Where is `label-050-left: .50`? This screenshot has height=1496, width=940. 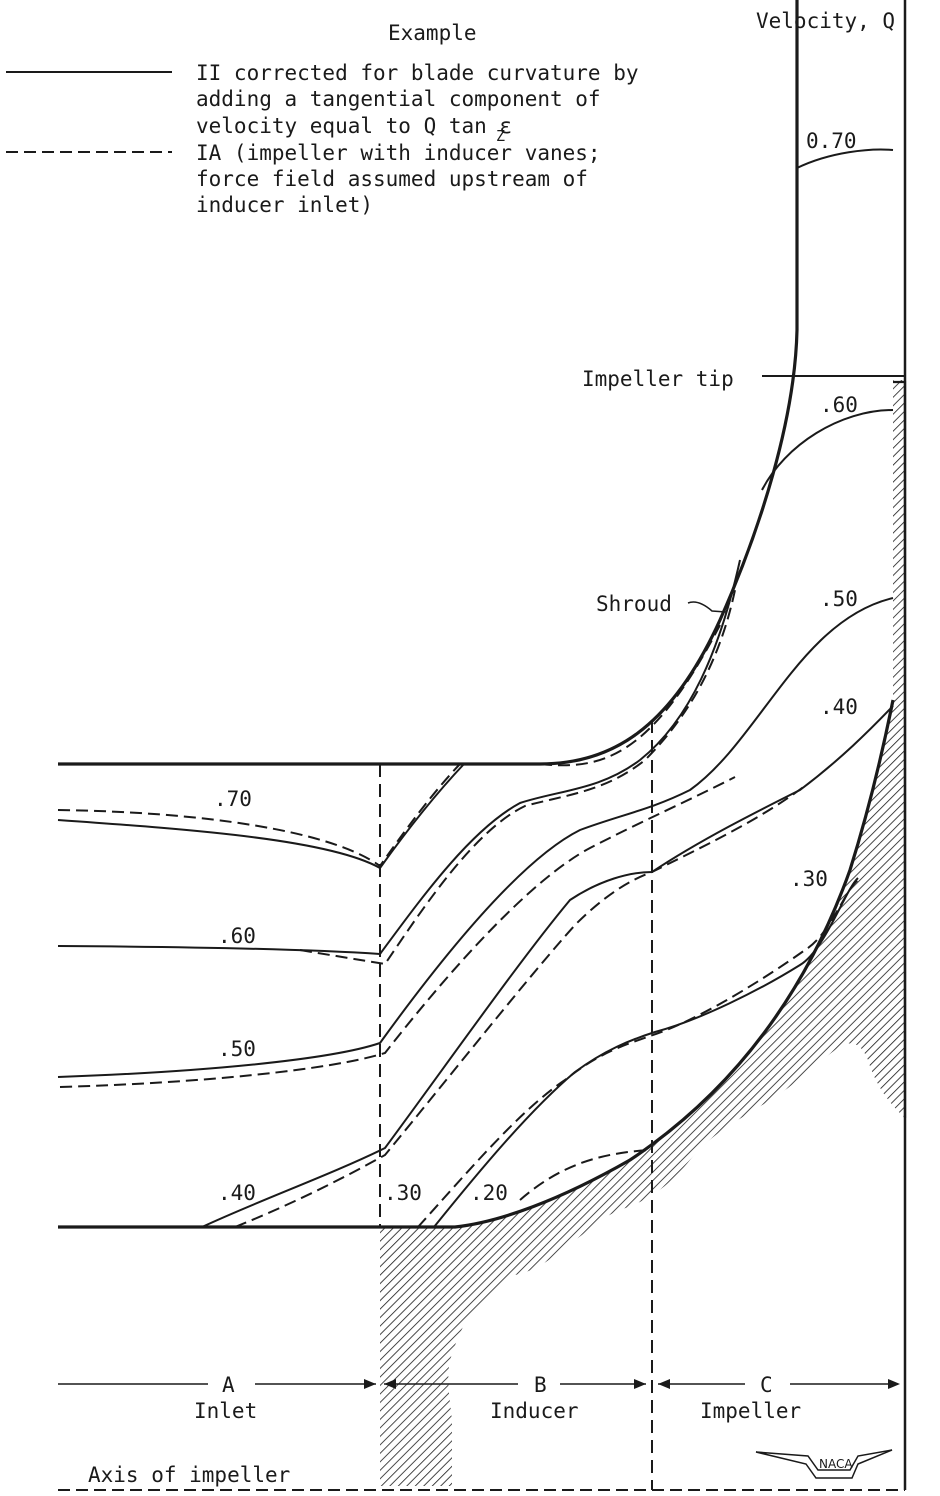
label-050-left: .50 is located at coordinates (237, 1049).